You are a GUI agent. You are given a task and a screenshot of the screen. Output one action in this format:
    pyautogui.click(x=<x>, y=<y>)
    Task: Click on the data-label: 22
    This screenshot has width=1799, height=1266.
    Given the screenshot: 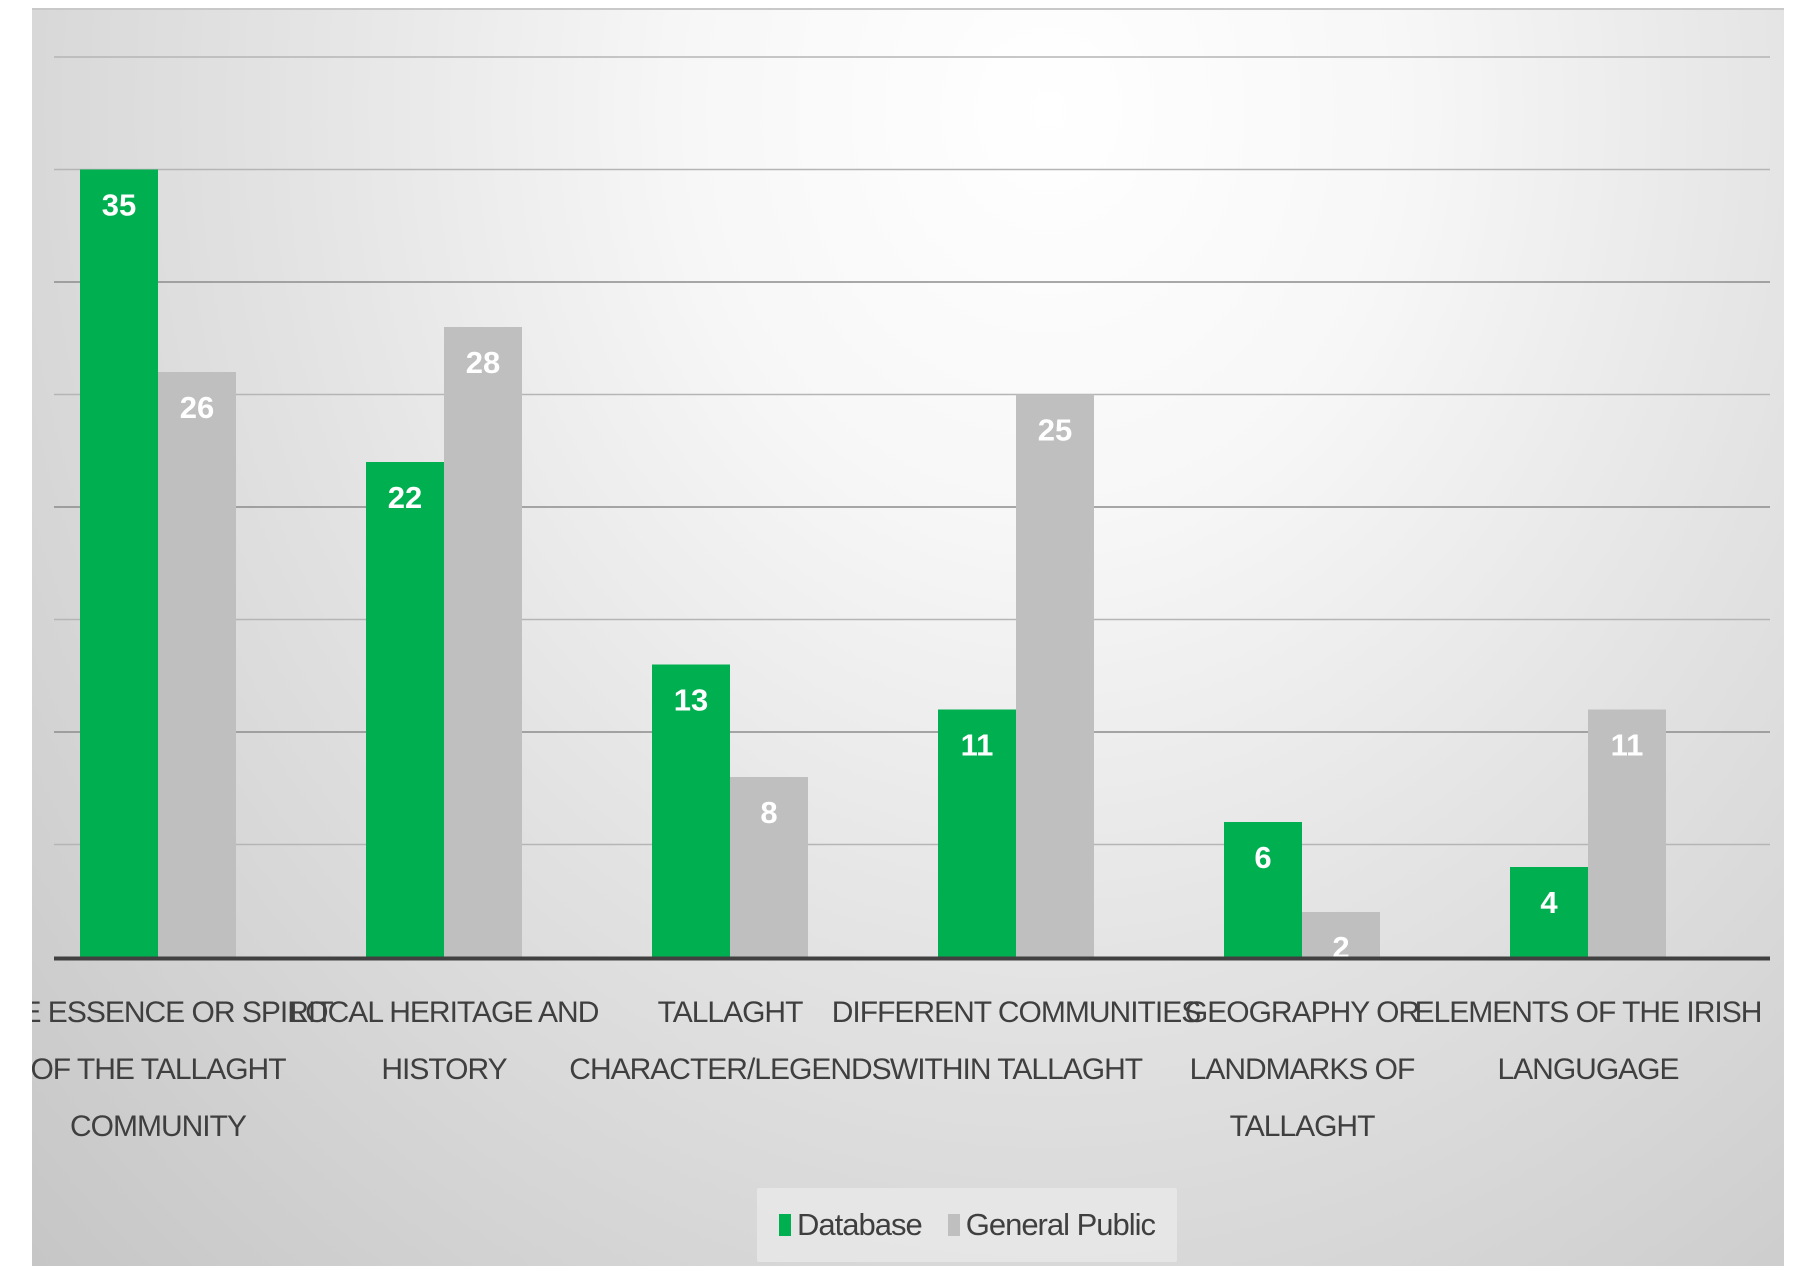 What is the action you would take?
    pyautogui.click(x=405, y=497)
    